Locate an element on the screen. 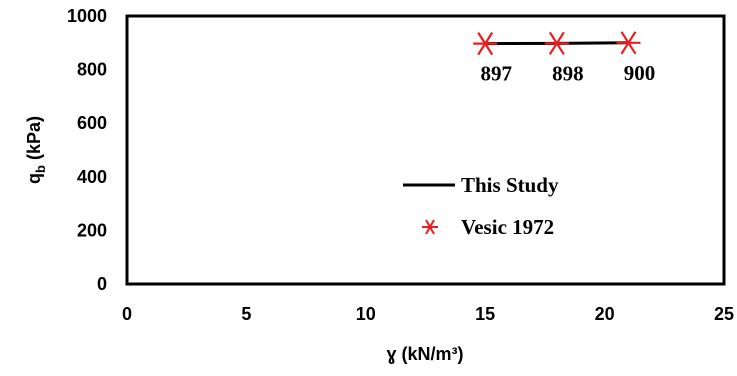  series-points is located at coordinates (557, 43).